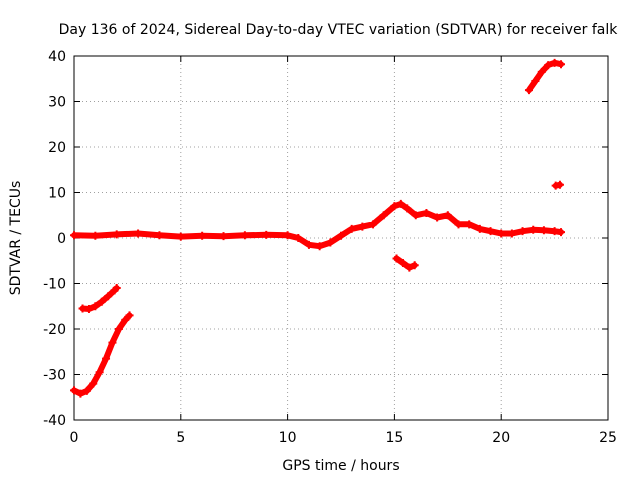 The height and width of the screenshot is (480, 640). What do you see at coordinates (180, 438) in the screenshot?
I see `x-tick-label: 5` at bounding box center [180, 438].